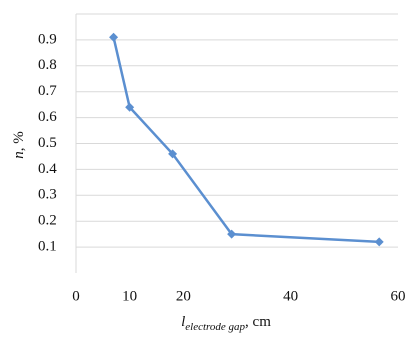 The width and height of the screenshot is (414, 337). I want to click on x-tick-label: 60, so click(398, 296).